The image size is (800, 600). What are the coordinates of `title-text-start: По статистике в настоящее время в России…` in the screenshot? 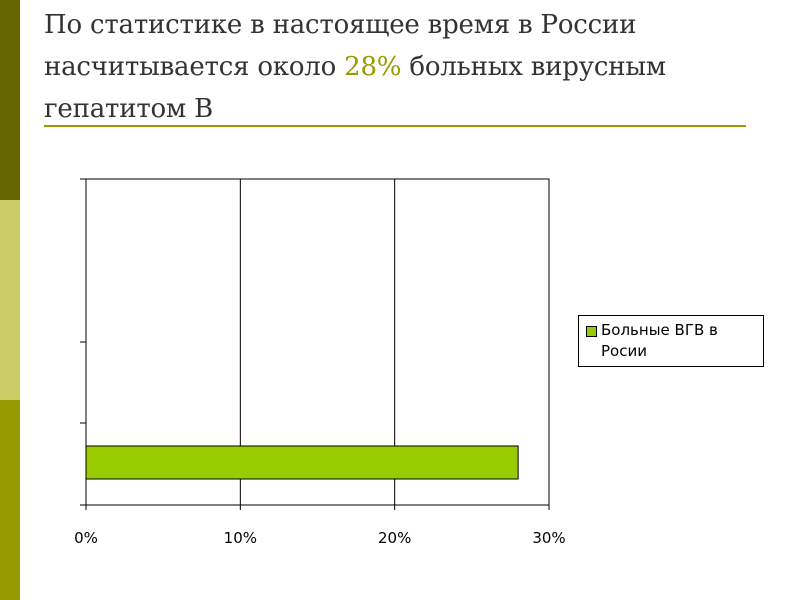 It's located at (340, 46).